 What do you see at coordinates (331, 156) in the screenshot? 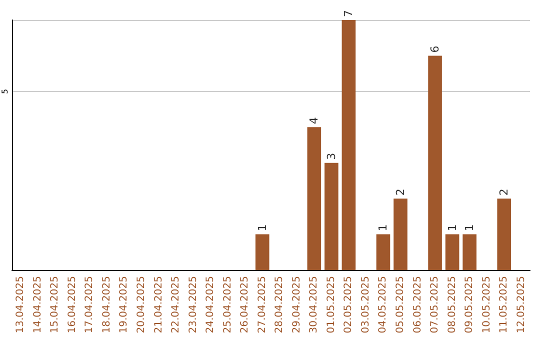
I see `data-label: 3` at bounding box center [331, 156].